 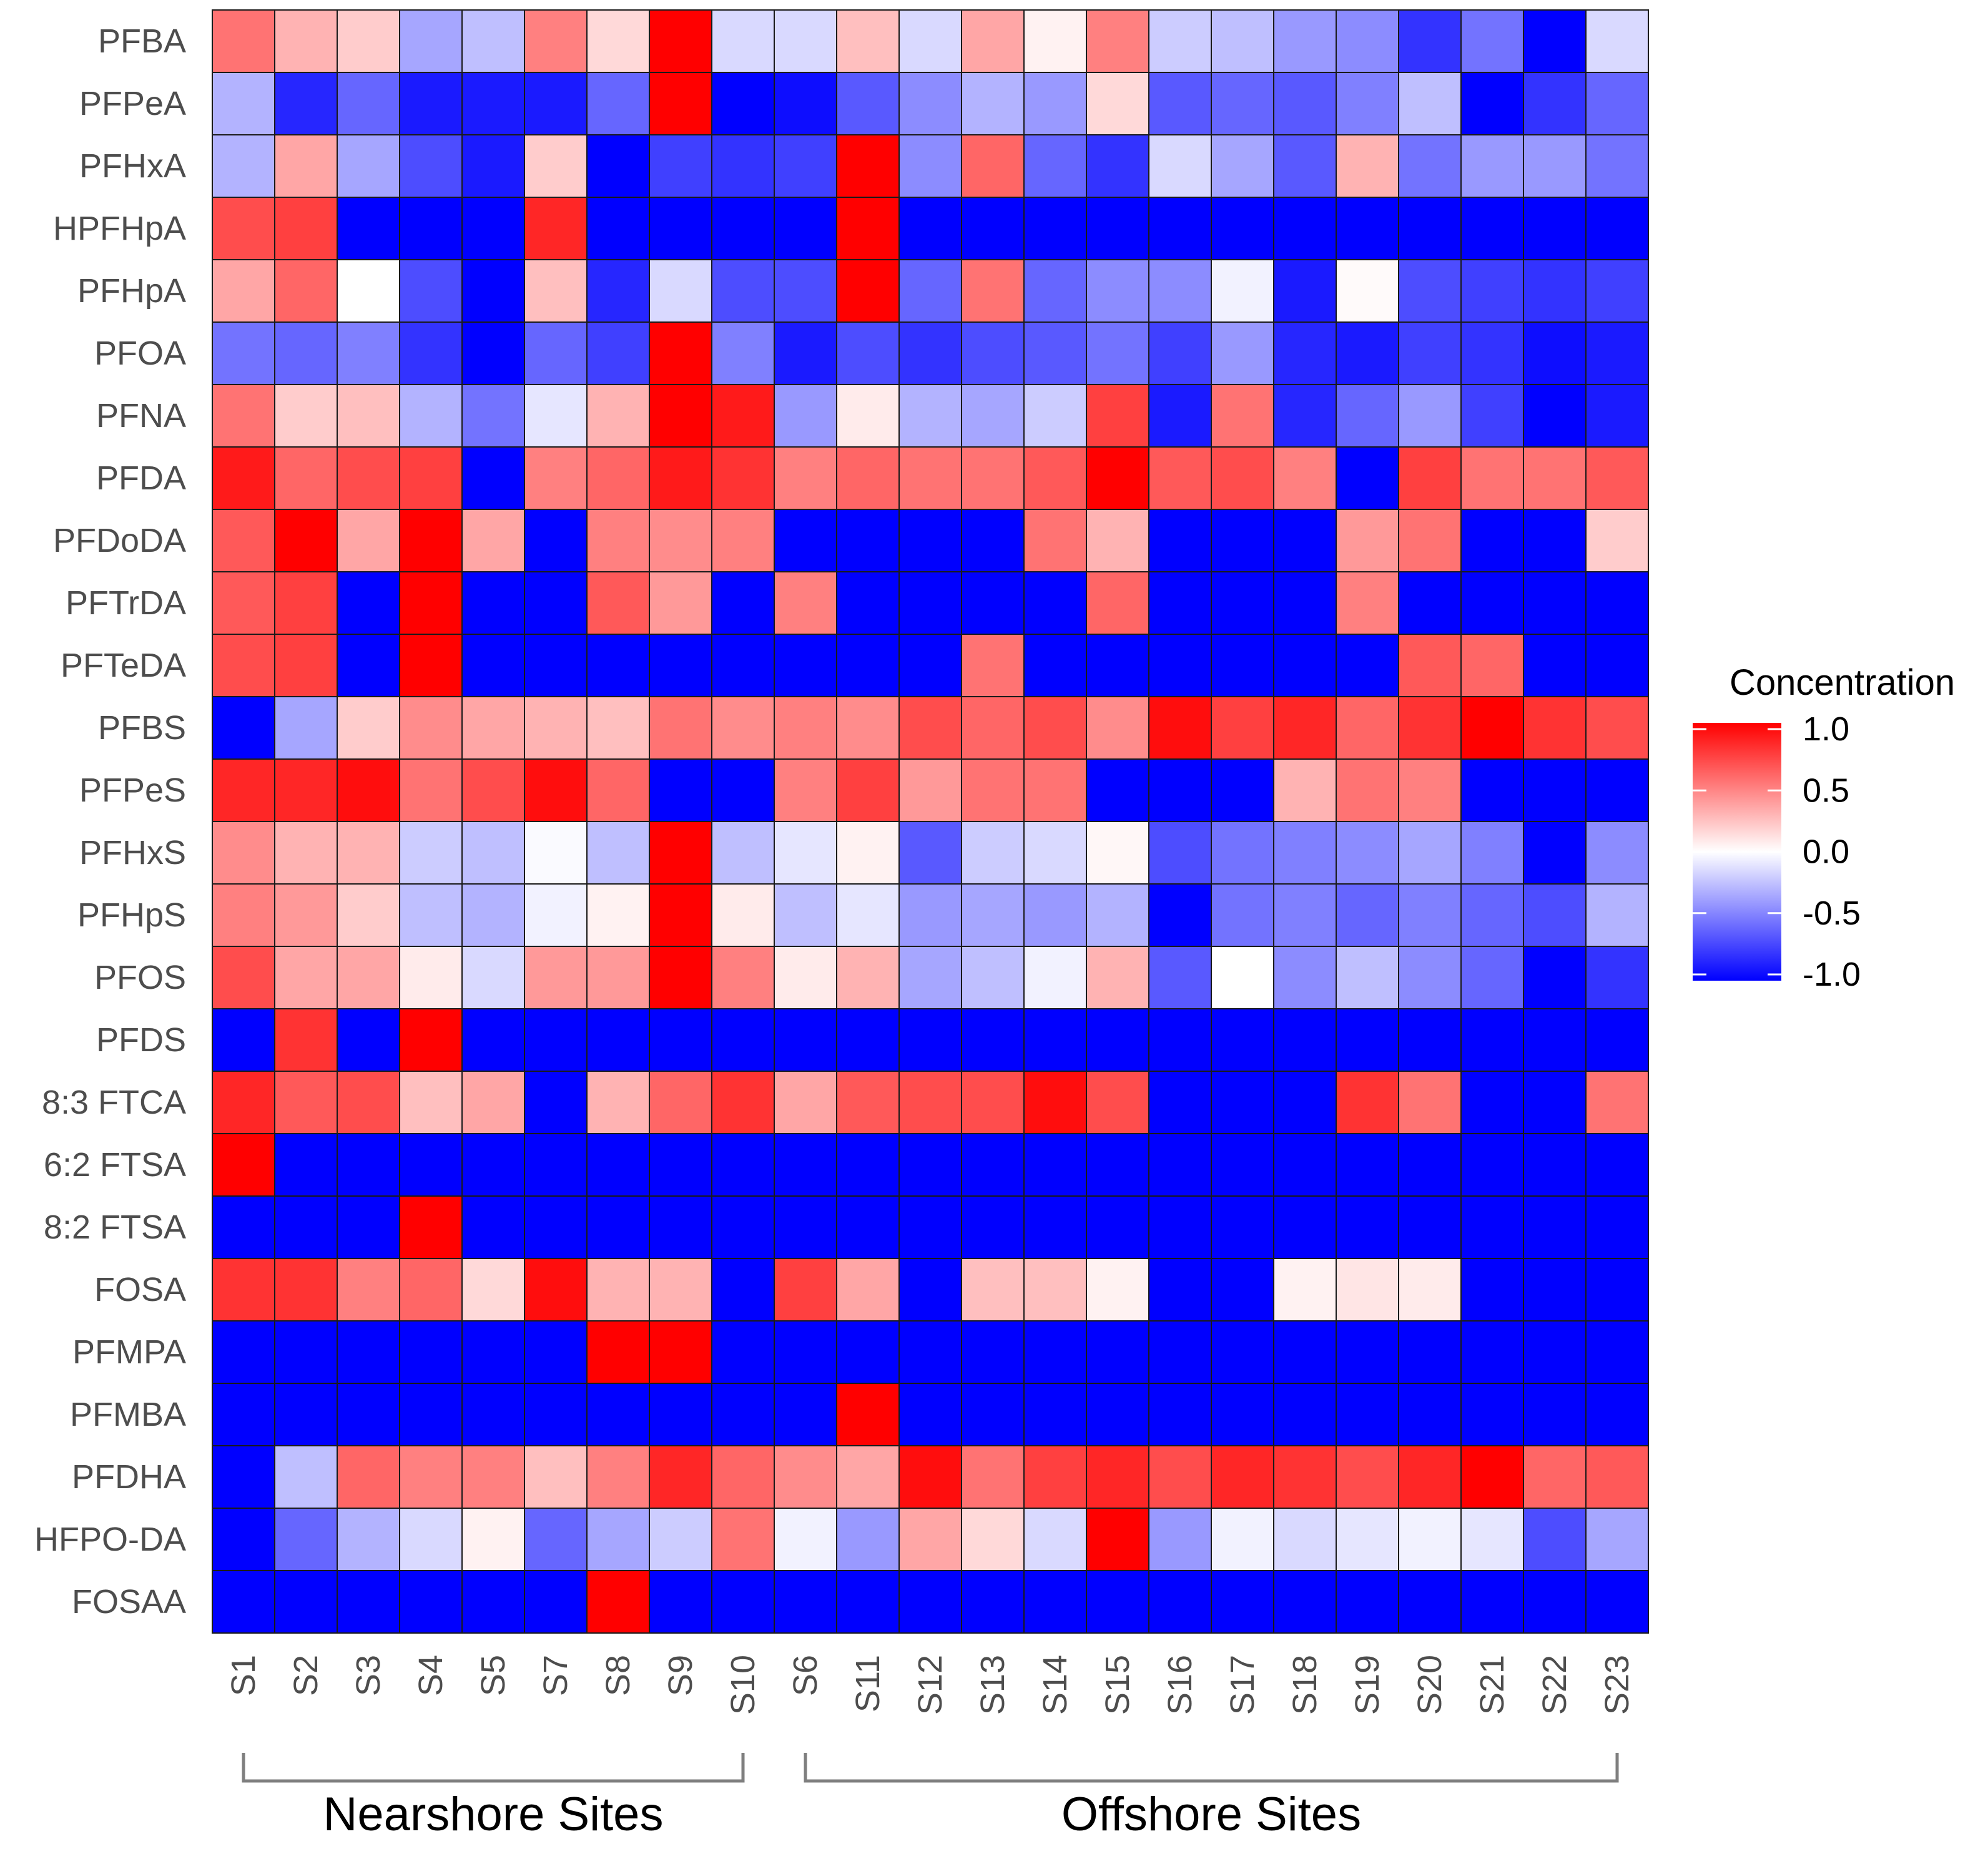 What do you see at coordinates (930, 1797) in the screenshot?
I see `site-groups: Nearshore Sites Offshore Sites` at bounding box center [930, 1797].